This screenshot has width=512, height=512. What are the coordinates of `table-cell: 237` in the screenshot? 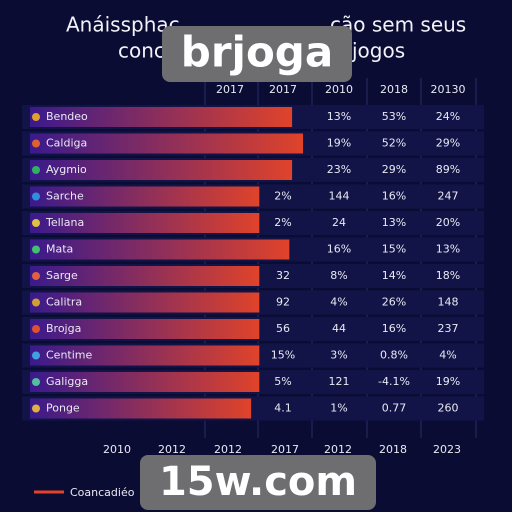 It's located at (448, 328).